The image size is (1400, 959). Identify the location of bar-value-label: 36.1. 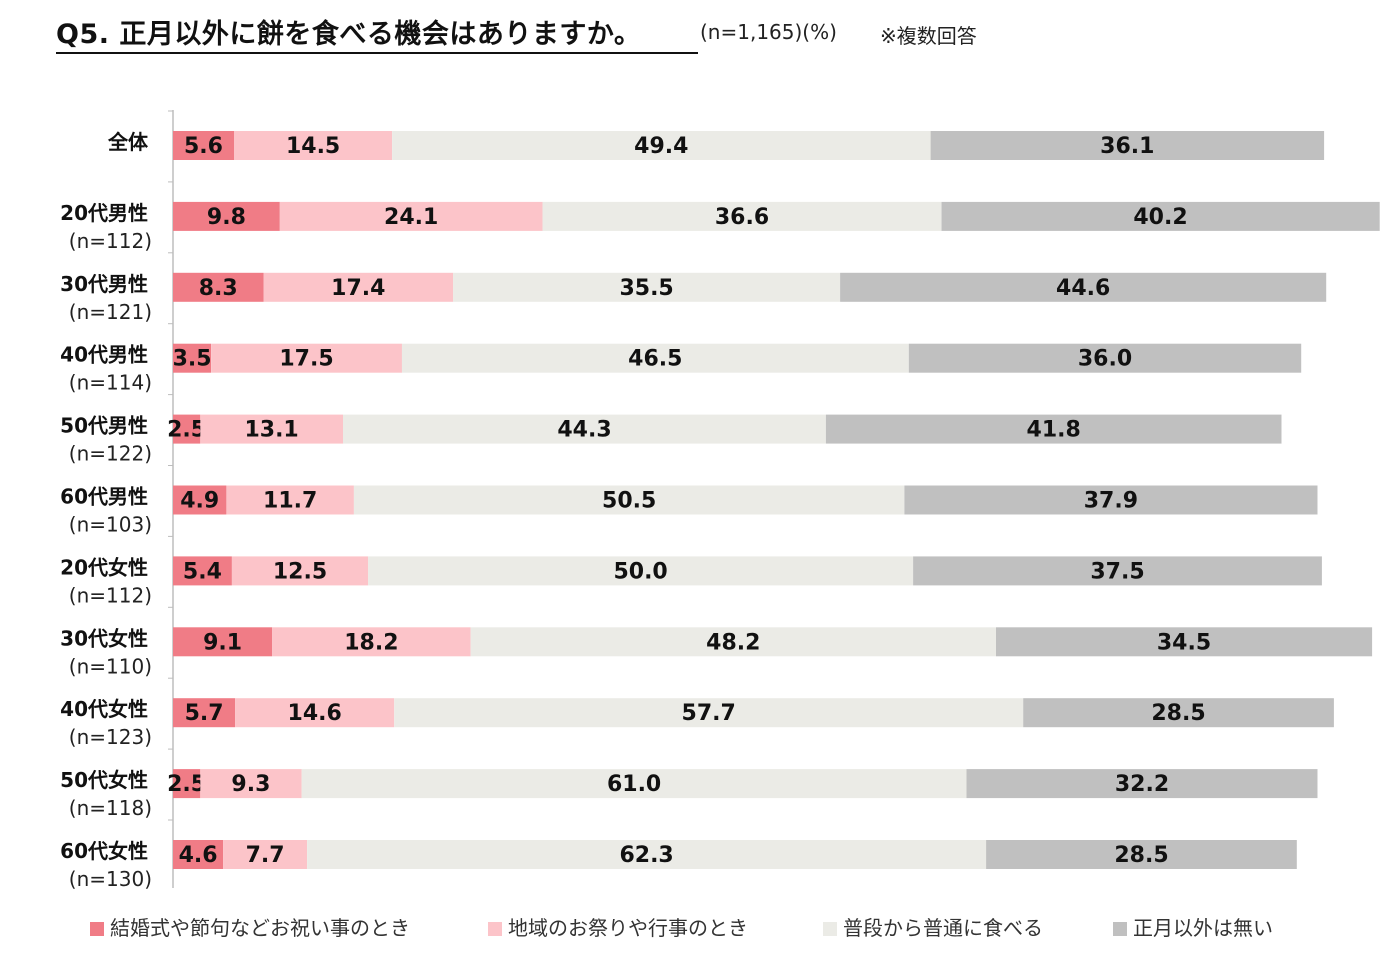
(1127, 146).